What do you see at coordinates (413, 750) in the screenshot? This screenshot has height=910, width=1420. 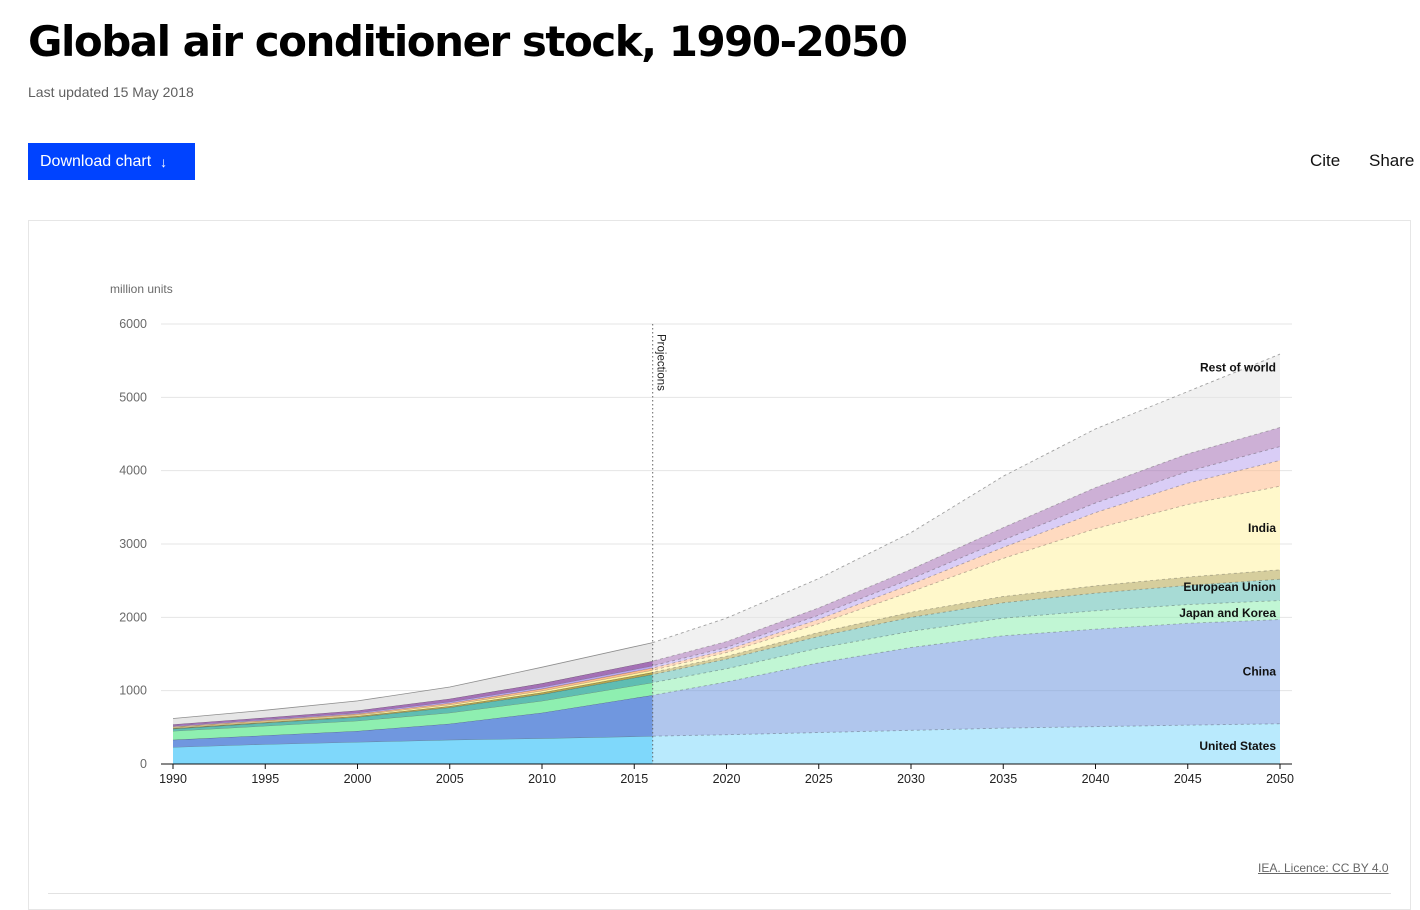 I see `series-united-states-area-history` at bounding box center [413, 750].